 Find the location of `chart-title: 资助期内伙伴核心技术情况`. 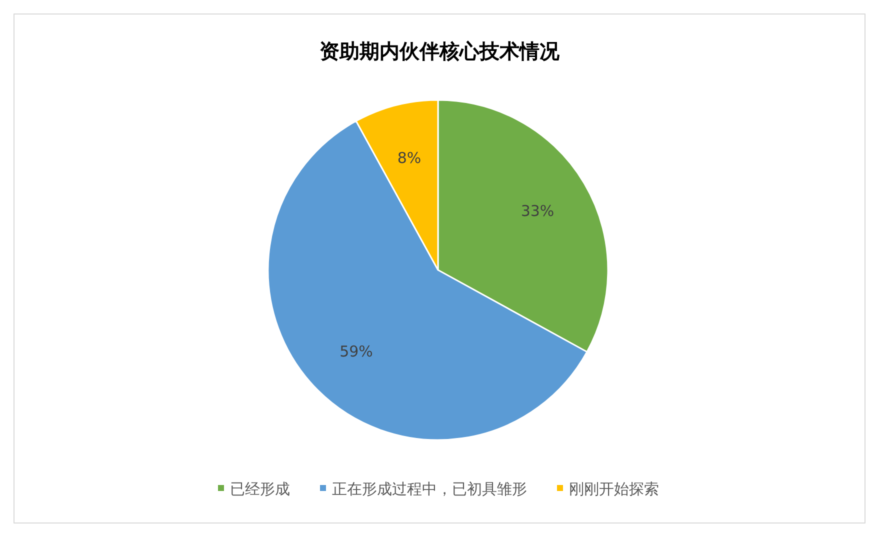

chart-title: 资助期内伙伴核心技术情况 is located at coordinates (440, 51).